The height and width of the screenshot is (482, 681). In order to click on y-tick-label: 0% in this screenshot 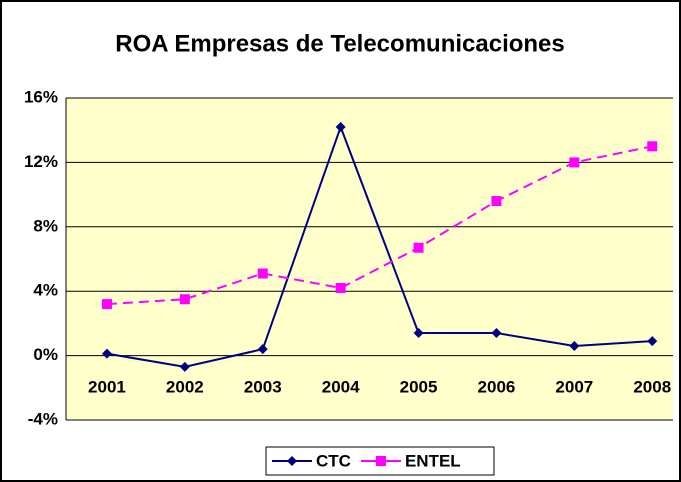, I will do `click(45, 354)`.